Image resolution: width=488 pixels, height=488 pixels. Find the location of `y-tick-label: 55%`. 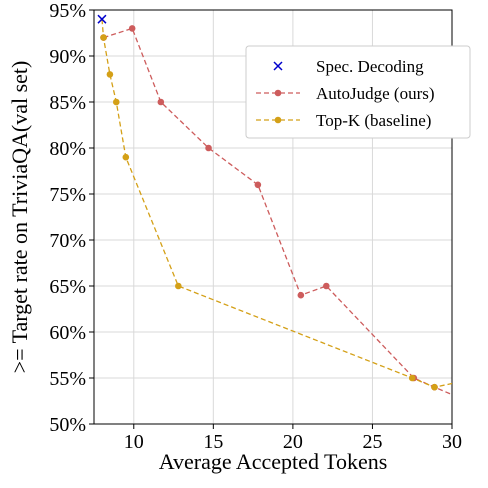

y-tick-label: 55% is located at coordinates (67, 379).